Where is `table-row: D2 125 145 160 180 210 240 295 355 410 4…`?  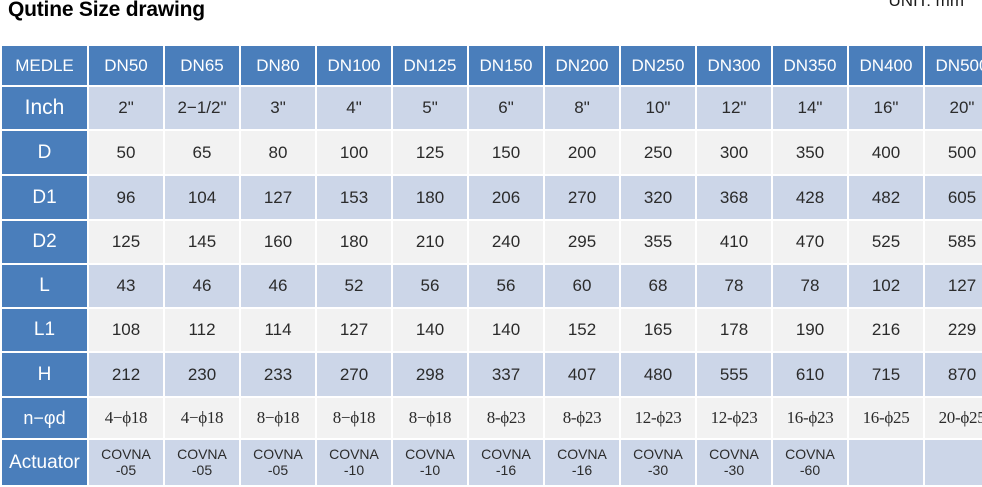 table-row: D2 125 145 160 180 210 240 295 355 410 4… is located at coordinates (492, 242).